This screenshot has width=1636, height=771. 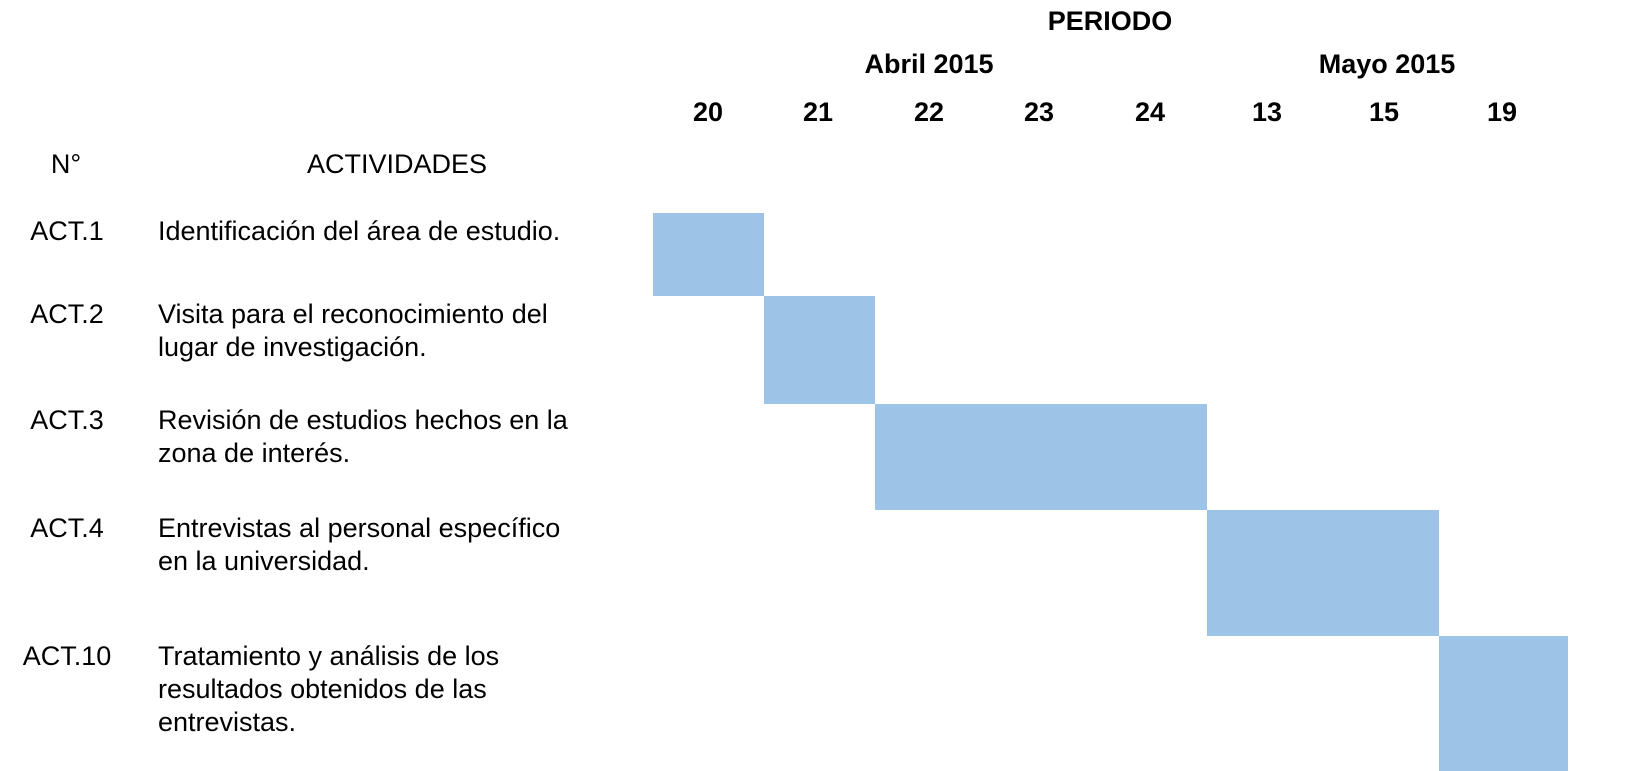 What do you see at coordinates (1267, 112) in the screenshot?
I see `day-label: 13` at bounding box center [1267, 112].